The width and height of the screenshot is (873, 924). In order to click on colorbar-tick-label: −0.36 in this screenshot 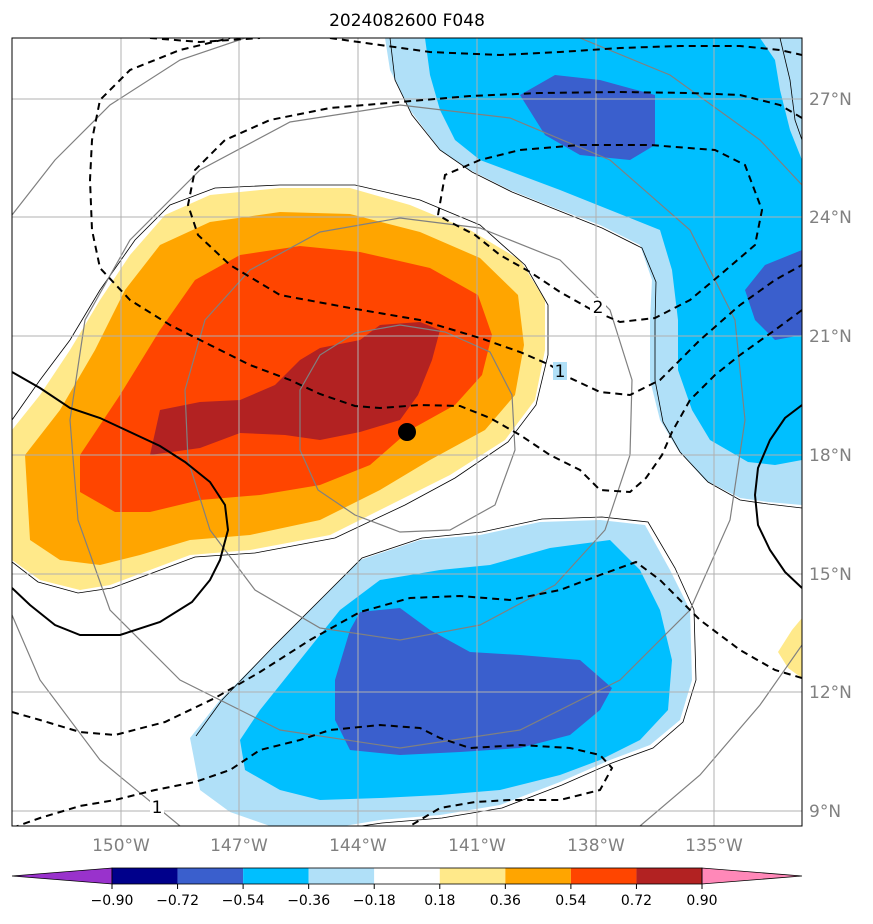, I will do `click(308, 901)`.